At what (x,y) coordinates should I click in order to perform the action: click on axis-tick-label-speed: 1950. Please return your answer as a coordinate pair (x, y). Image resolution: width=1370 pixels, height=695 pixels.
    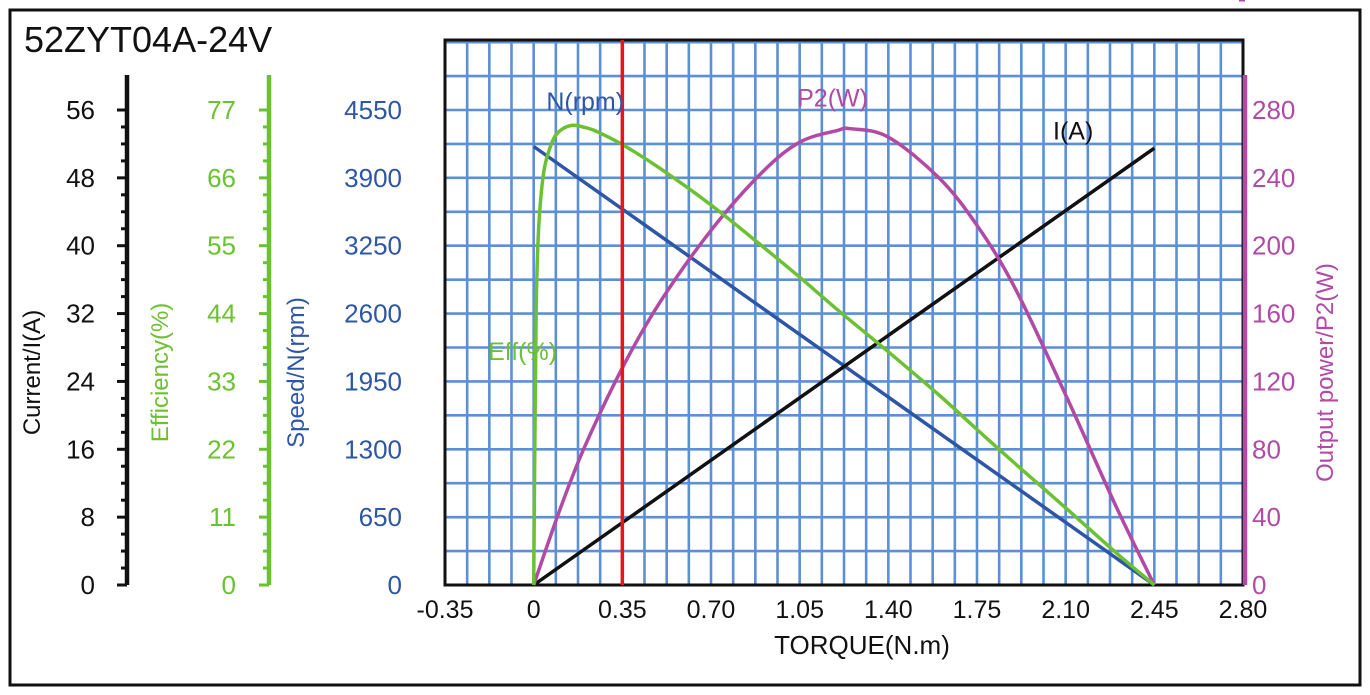
    Looking at the image, I should click on (373, 381).